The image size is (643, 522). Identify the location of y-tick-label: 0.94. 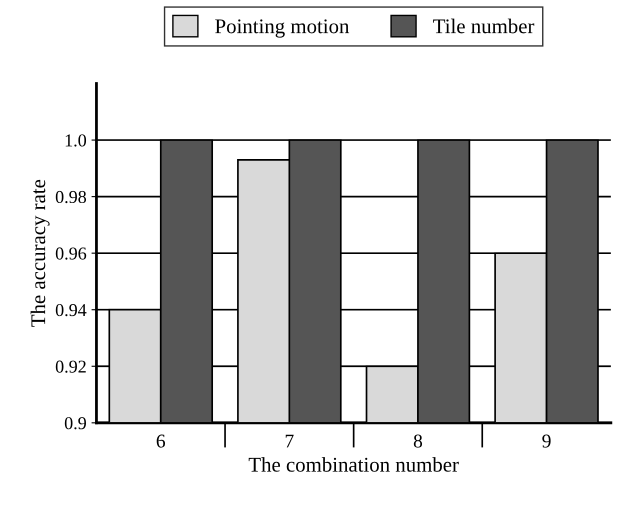
(71, 310).